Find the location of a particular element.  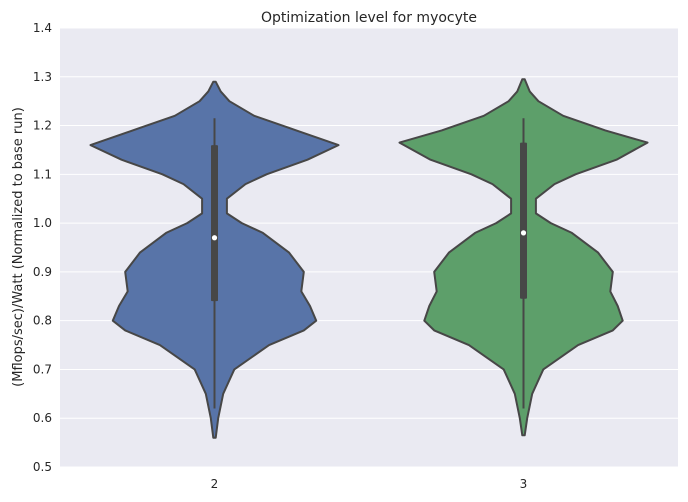

y-tick-labels: 0.5 0.6 0.7 0.8 0.9 1.0 1.1 1.2 1.3 1.4 is located at coordinates (42, 247).